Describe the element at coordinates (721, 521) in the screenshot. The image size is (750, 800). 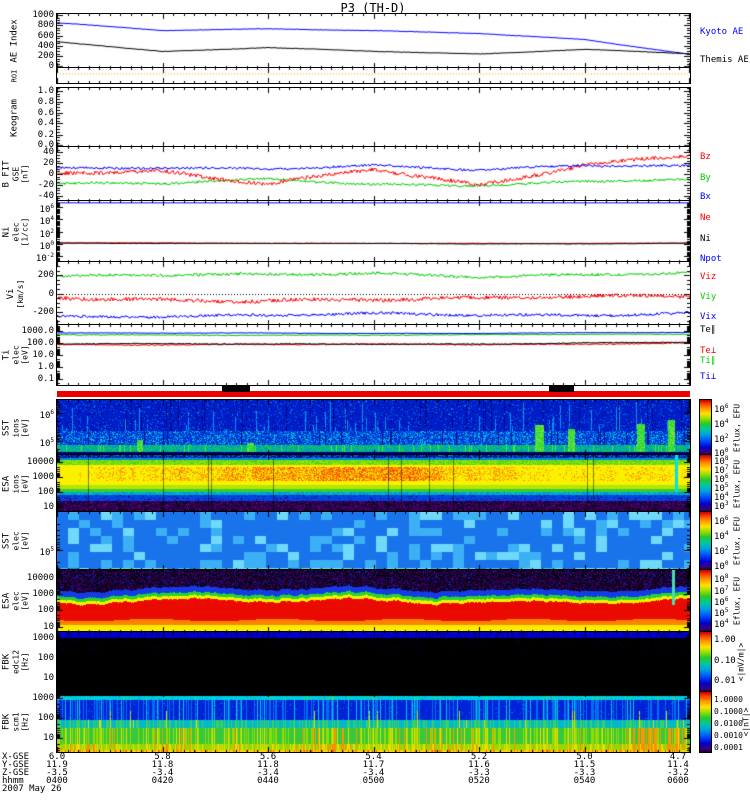
I see `colorbar-tick-sst_e: 10⁶` at that location.